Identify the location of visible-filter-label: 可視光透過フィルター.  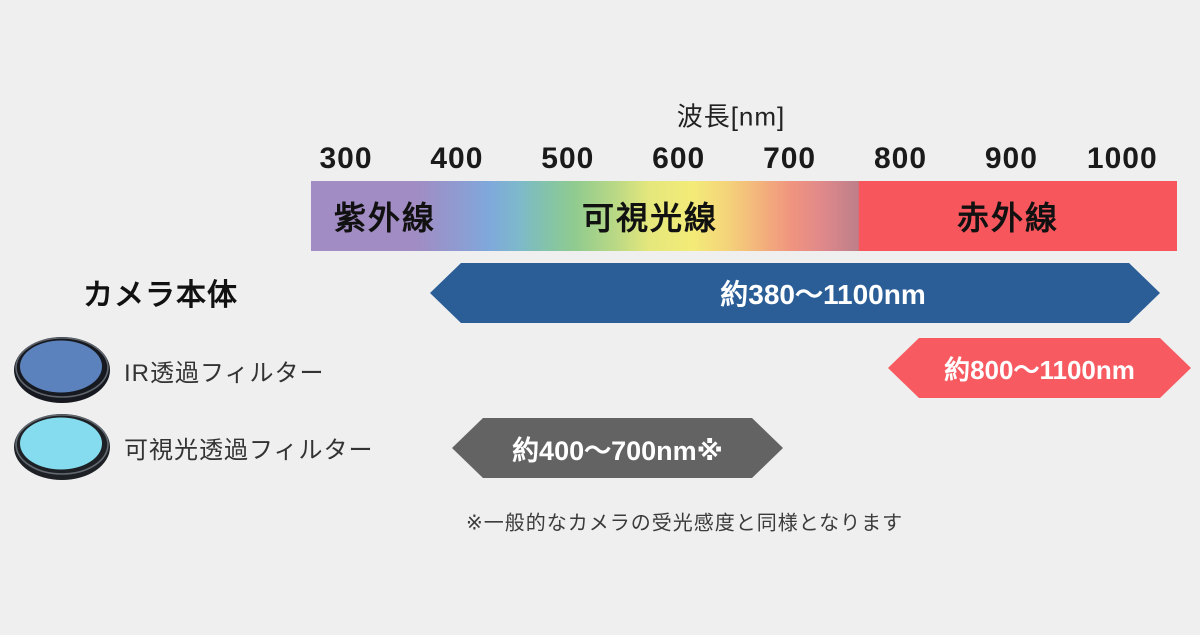
(249, 450).